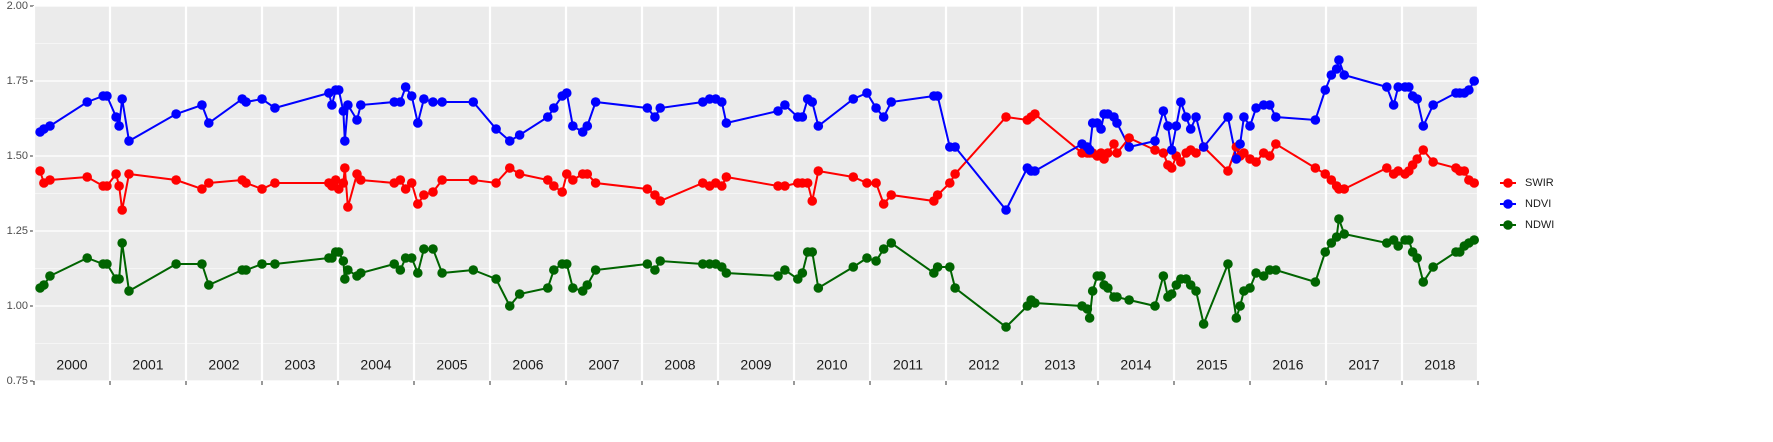 This screenshot has width=1773, height=442. Describe the element at coordinates (1508, 225) in the screenshot. I see `legend-marker` at that location.